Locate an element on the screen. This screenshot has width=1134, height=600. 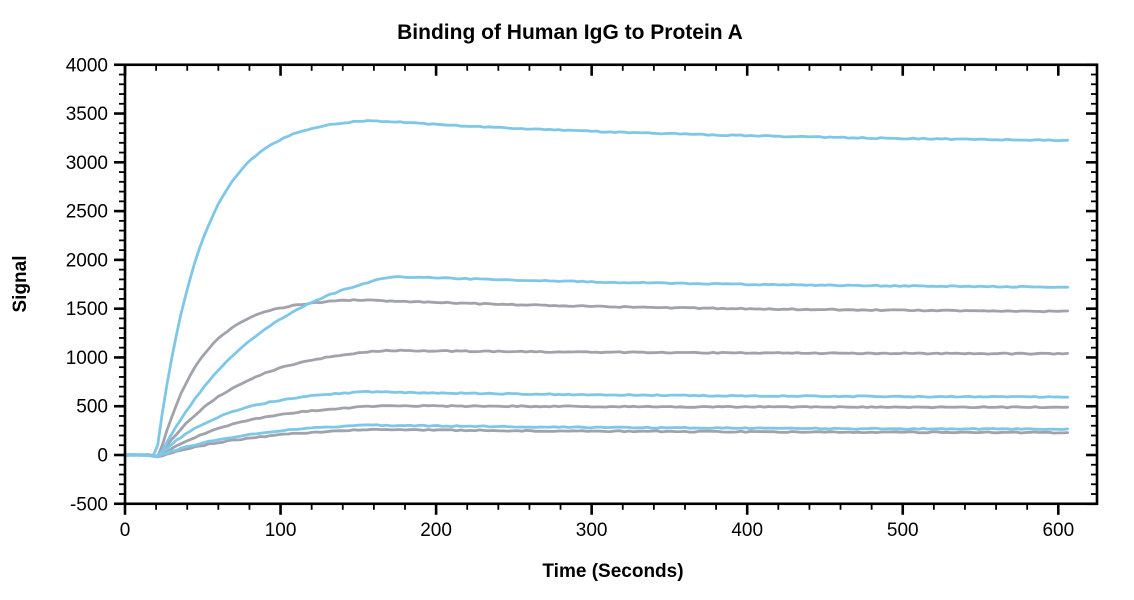
x-tick-label: 0 is located at coordinates (125, 530).